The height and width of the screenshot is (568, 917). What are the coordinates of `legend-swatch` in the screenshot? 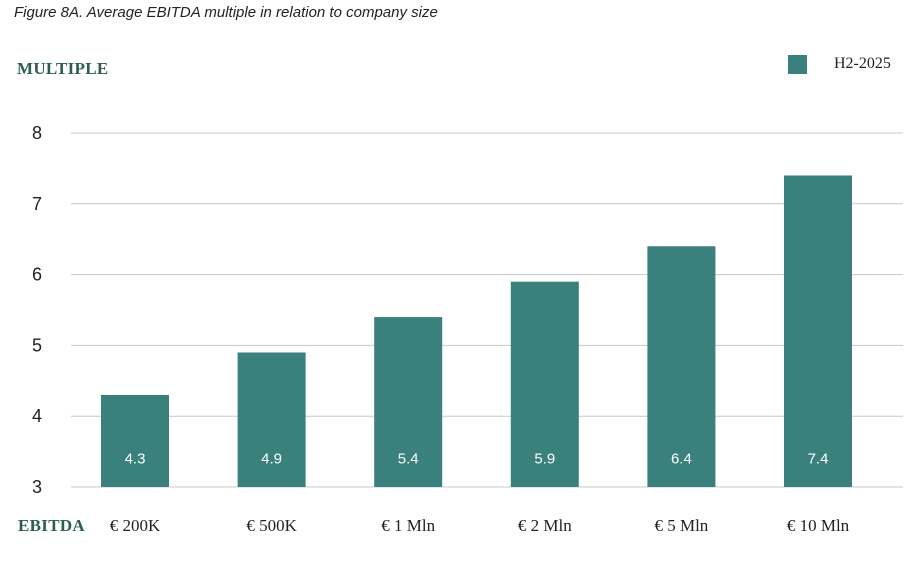 It's located at (797, 64).